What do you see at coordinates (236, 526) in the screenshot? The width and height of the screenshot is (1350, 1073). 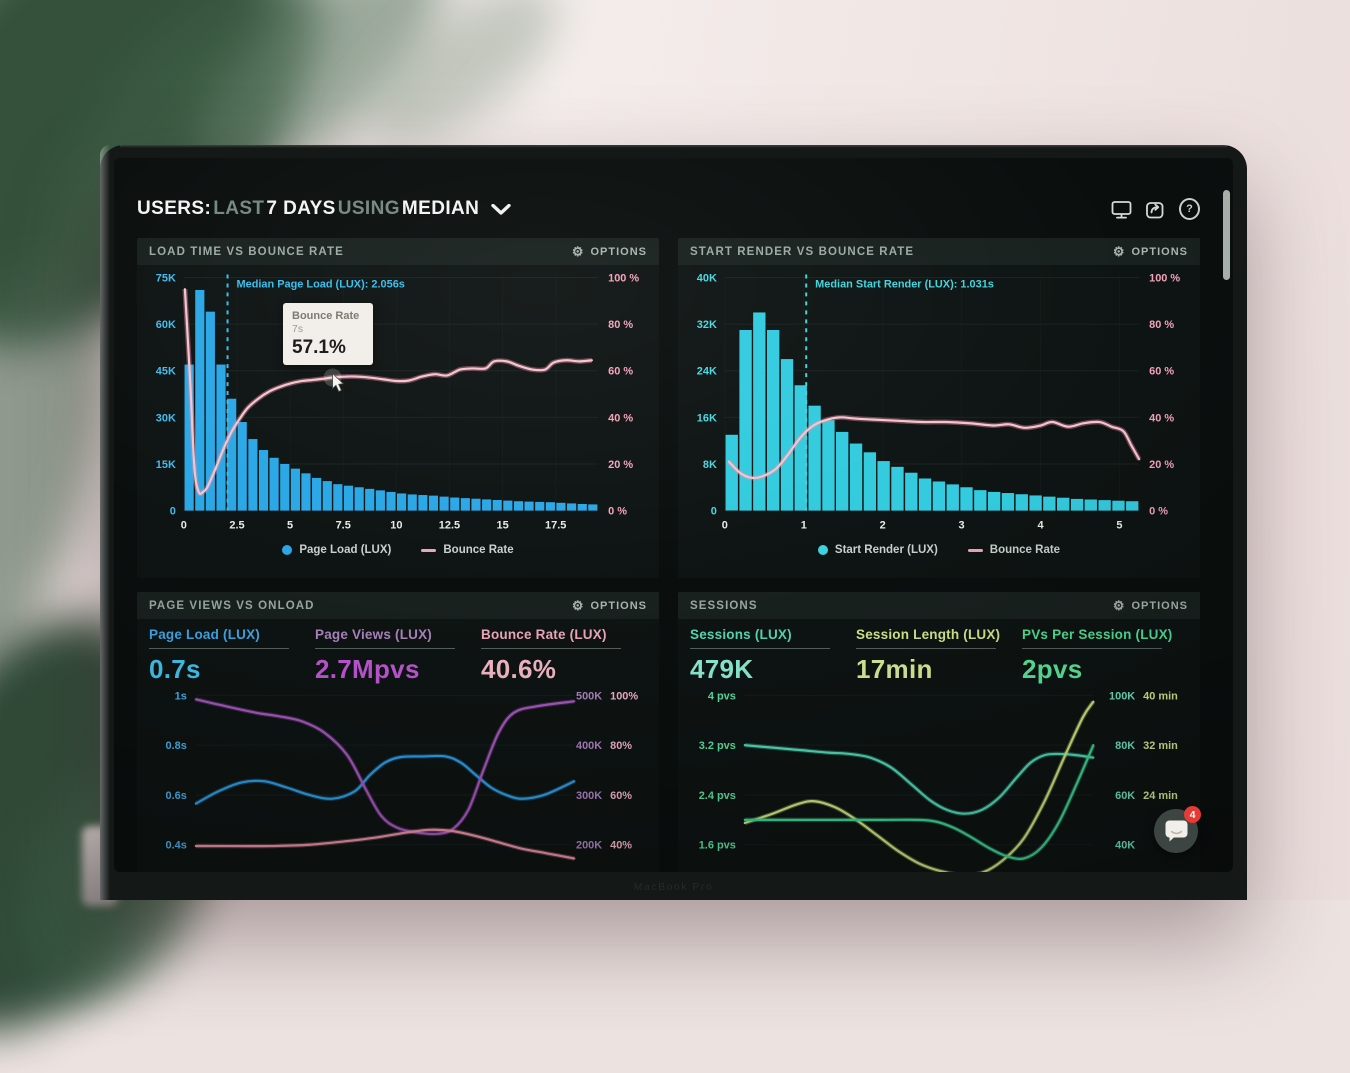 I see `svg-text: 2.5` at bounding box center [236, 526].